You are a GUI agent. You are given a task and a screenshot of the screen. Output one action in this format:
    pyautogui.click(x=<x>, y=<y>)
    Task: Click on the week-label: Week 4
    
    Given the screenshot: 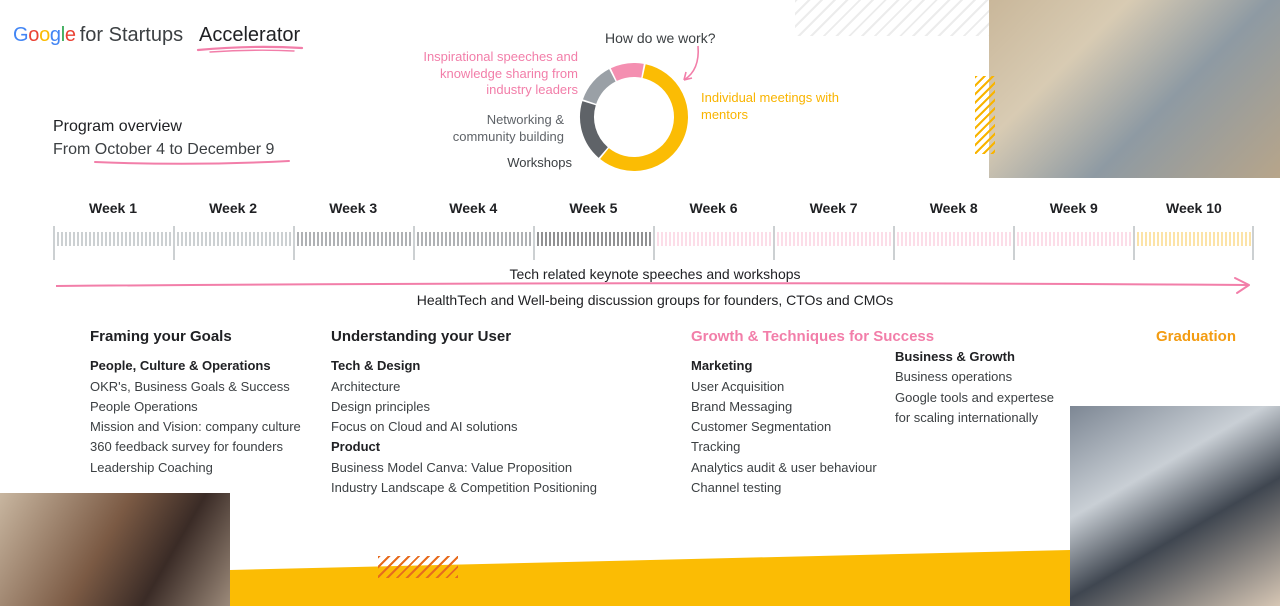 What is the action you would take?
    pyautogui.click(x=473, y=208)
    